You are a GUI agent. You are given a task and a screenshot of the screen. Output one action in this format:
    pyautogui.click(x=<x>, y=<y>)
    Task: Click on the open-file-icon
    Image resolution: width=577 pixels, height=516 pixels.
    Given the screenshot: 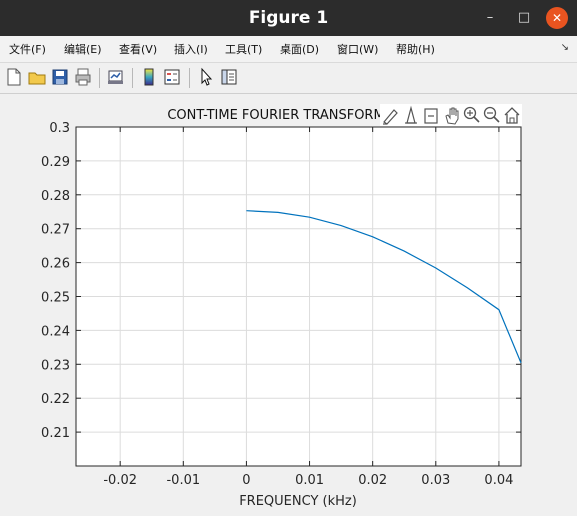 What is the action you would take?
    pyautogui.click(x=37, y=77)
    